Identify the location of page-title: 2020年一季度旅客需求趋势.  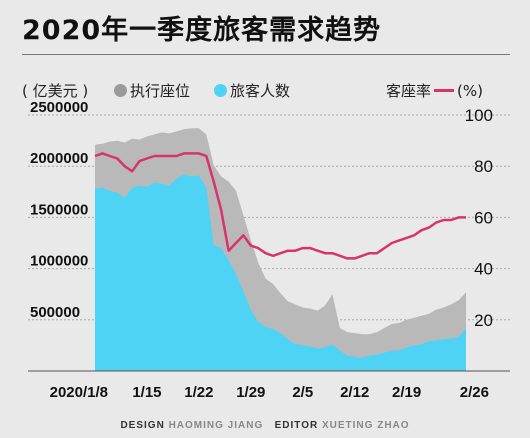
(202, 30).